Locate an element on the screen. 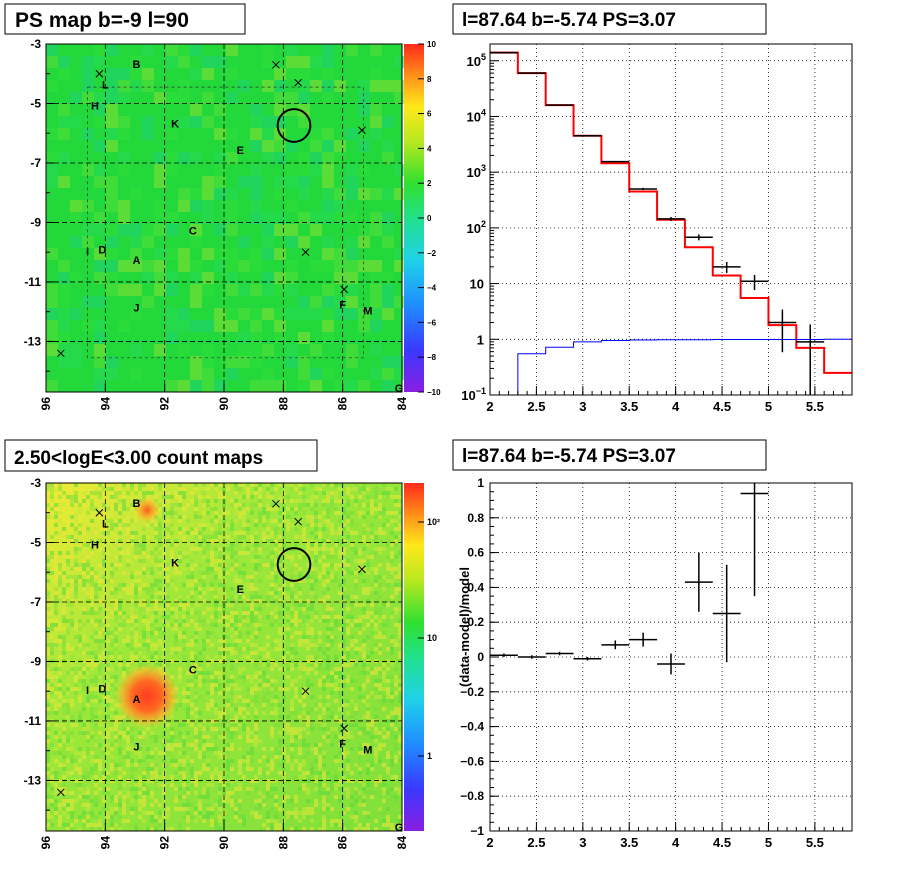 This screenshot has width=898, height=875. target-circle-marker is located at coordinates (294, 564).